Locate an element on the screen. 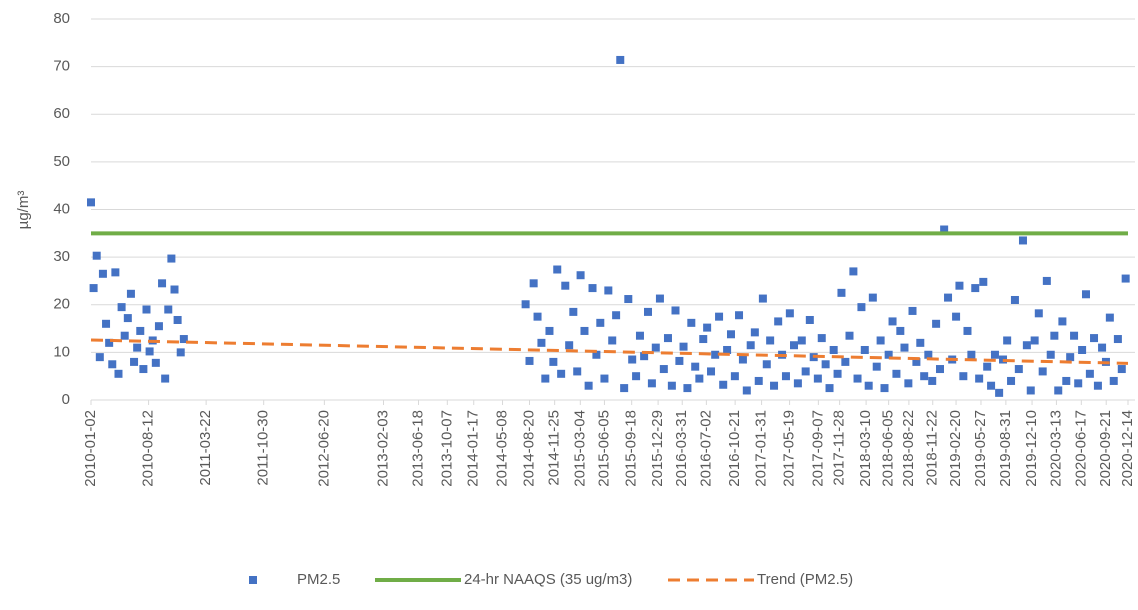 This screenshot has height=610, width=1138. legend-label: Trend (PM2.5) is located at coordinates (805, 579).